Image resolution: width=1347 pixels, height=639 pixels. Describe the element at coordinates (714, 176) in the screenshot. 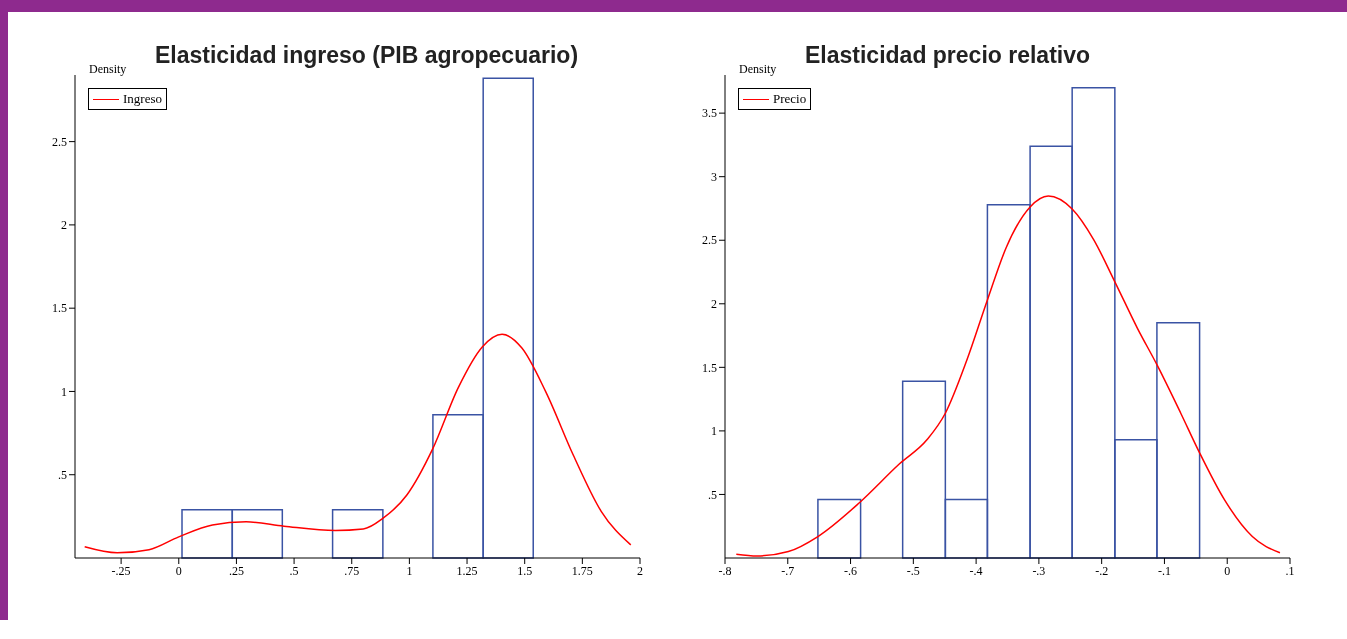

I see `y-tick-label: 3` at that location.